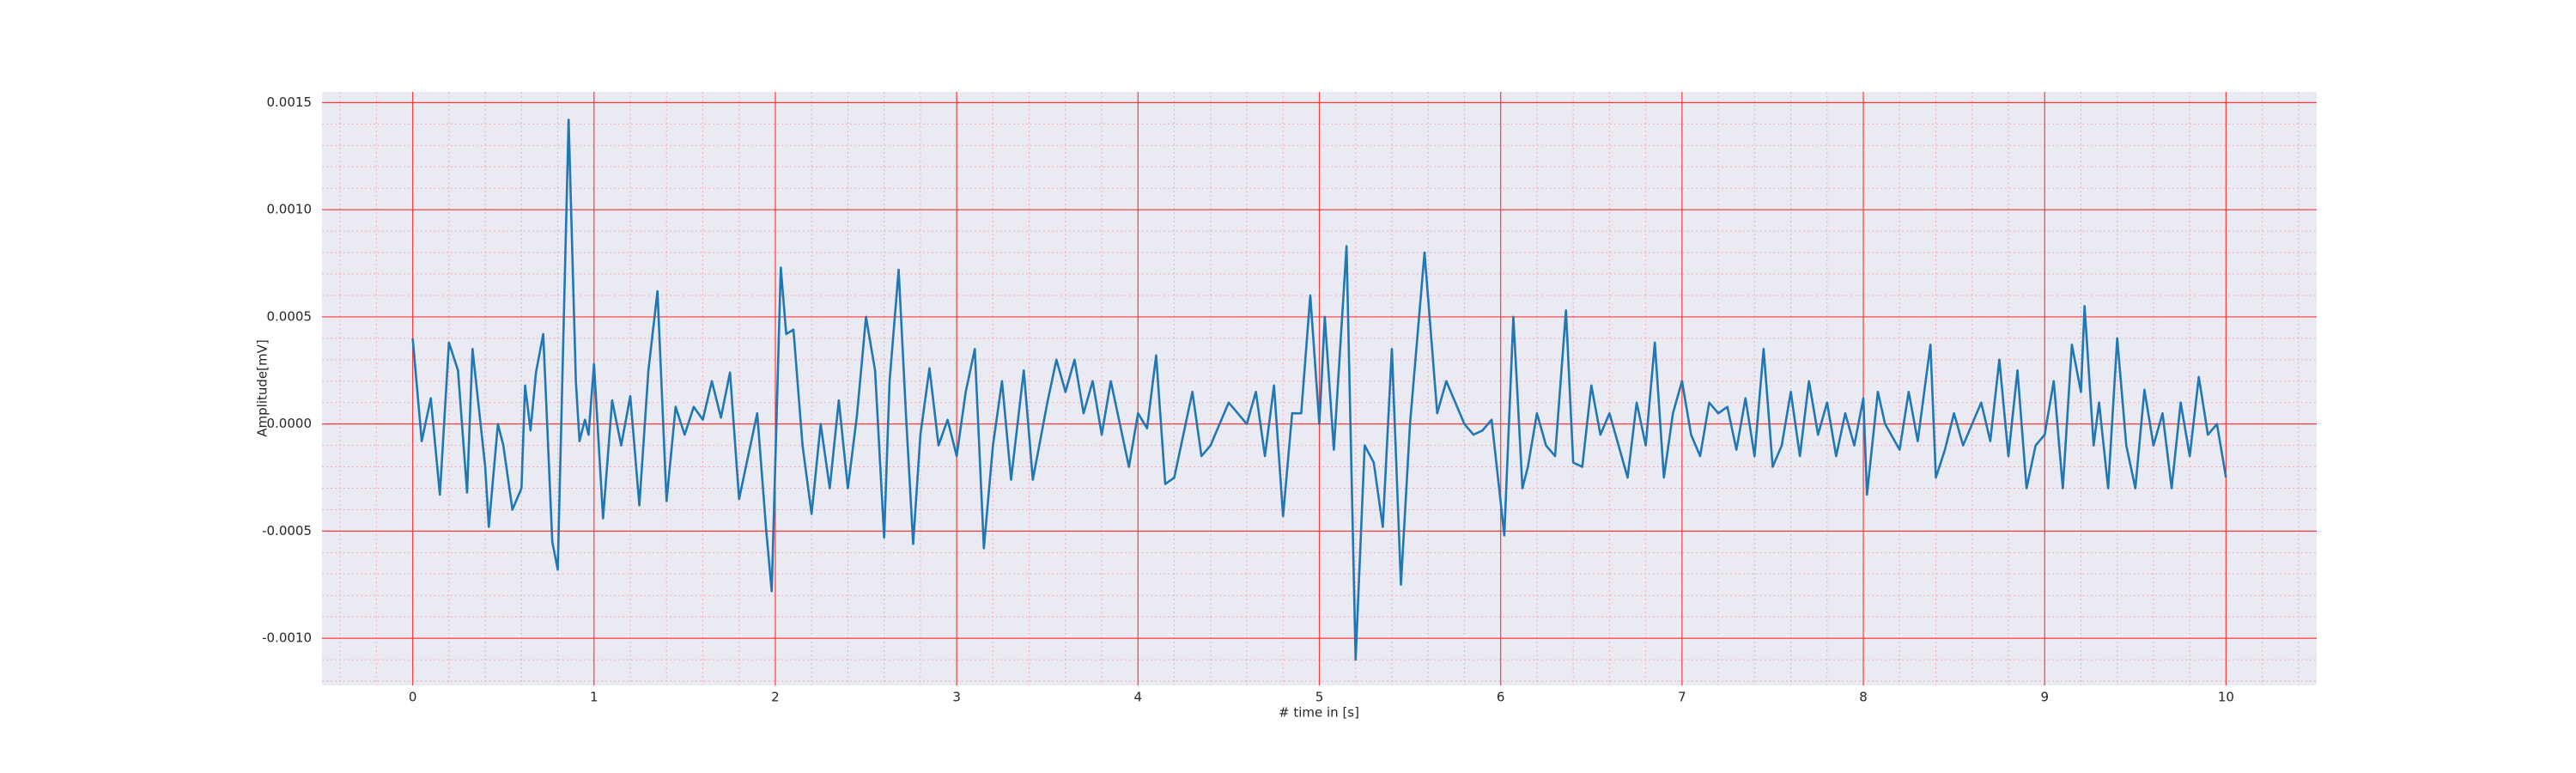 Image resolution: width=2576 pixels, height=773 pixels. I want to click on y-tick-label: 0.0005, so click(290, 316).